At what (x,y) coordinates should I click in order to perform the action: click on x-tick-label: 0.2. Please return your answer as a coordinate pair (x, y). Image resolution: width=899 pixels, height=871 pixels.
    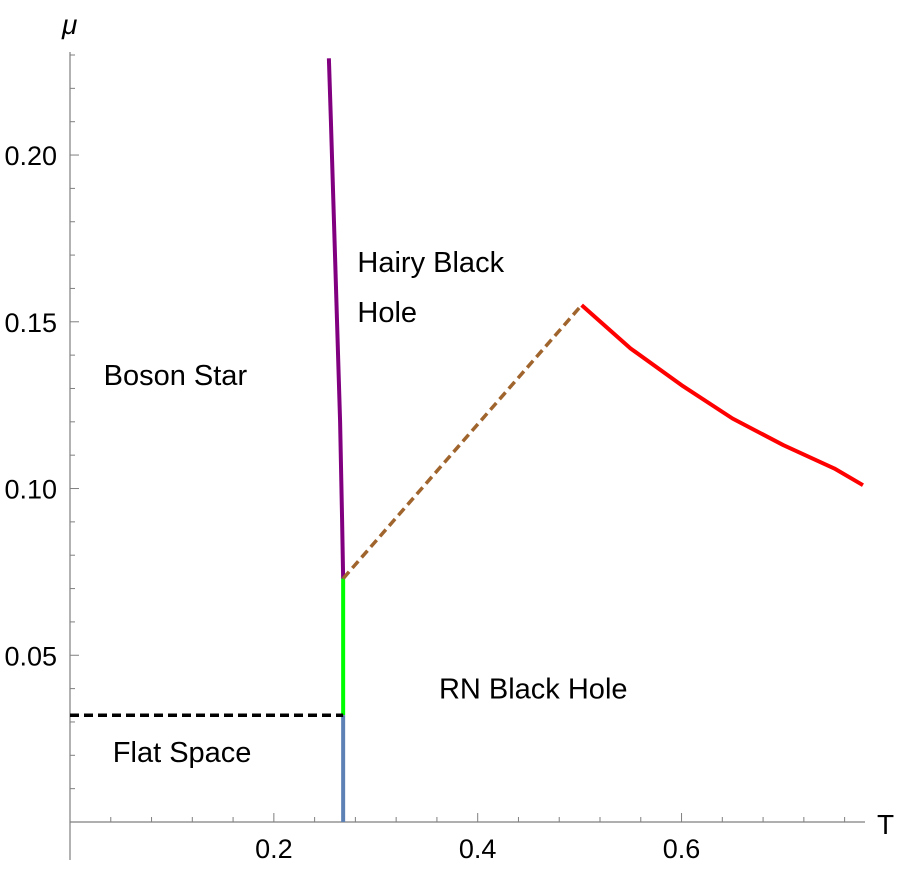
    Looking at the image, I should click on (274, 849).